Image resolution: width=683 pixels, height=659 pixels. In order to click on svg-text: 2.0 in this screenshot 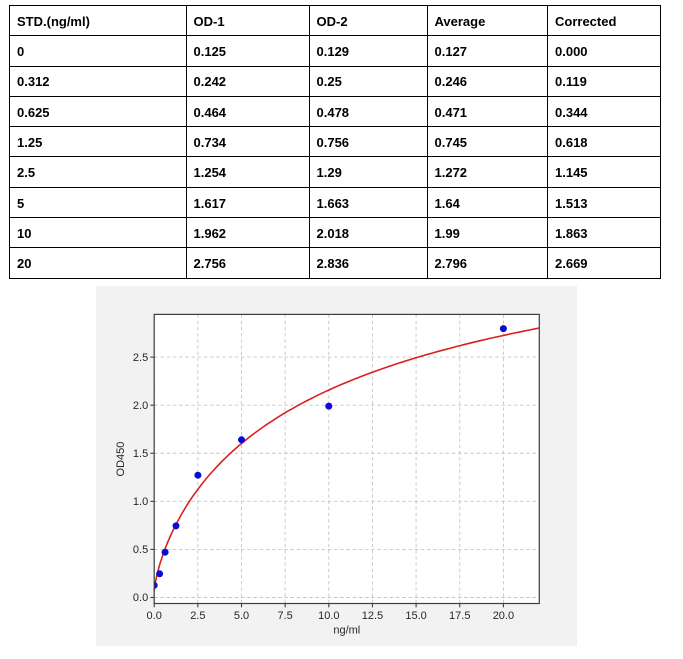, I will do `click(140, 406)`.